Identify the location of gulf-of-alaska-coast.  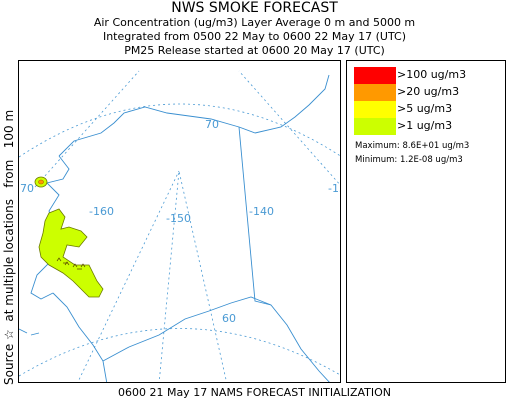
(216, 339).